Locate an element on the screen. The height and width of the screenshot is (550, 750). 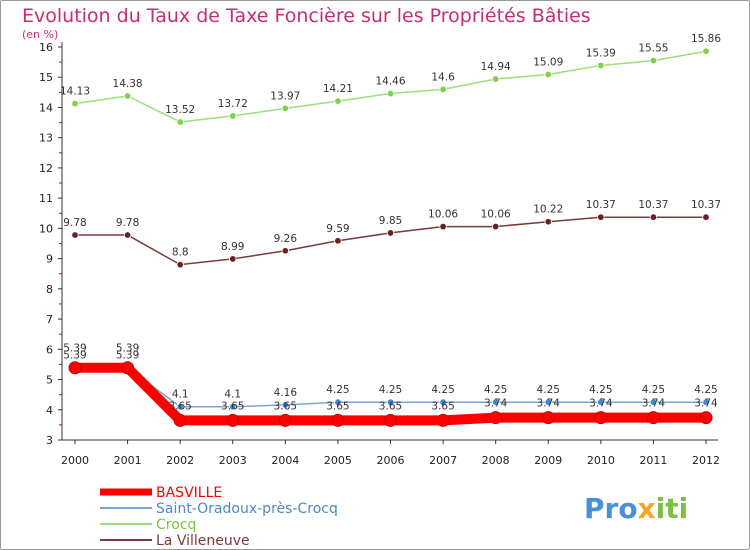
data-label: 8.8 is located at coordinates (180, 253).